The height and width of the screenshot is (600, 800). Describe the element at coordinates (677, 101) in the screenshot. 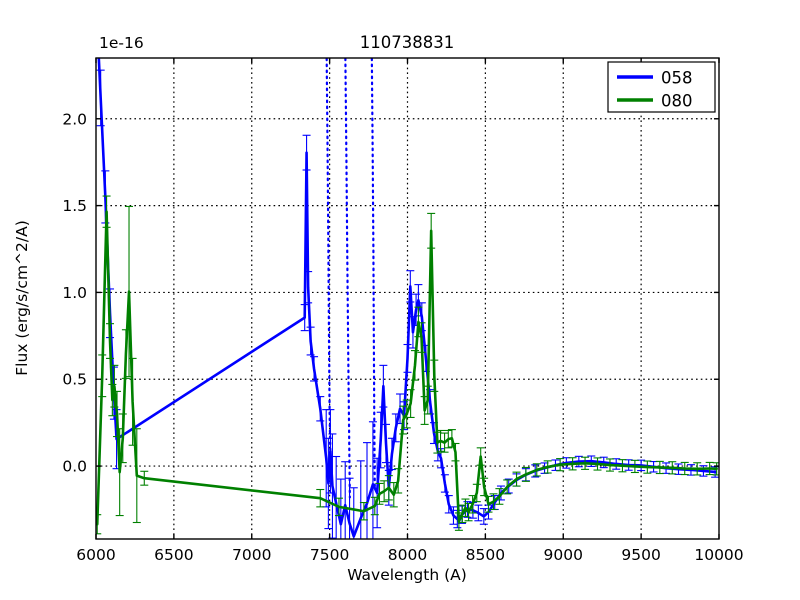

I see `legend-label-080: 080` at that location.